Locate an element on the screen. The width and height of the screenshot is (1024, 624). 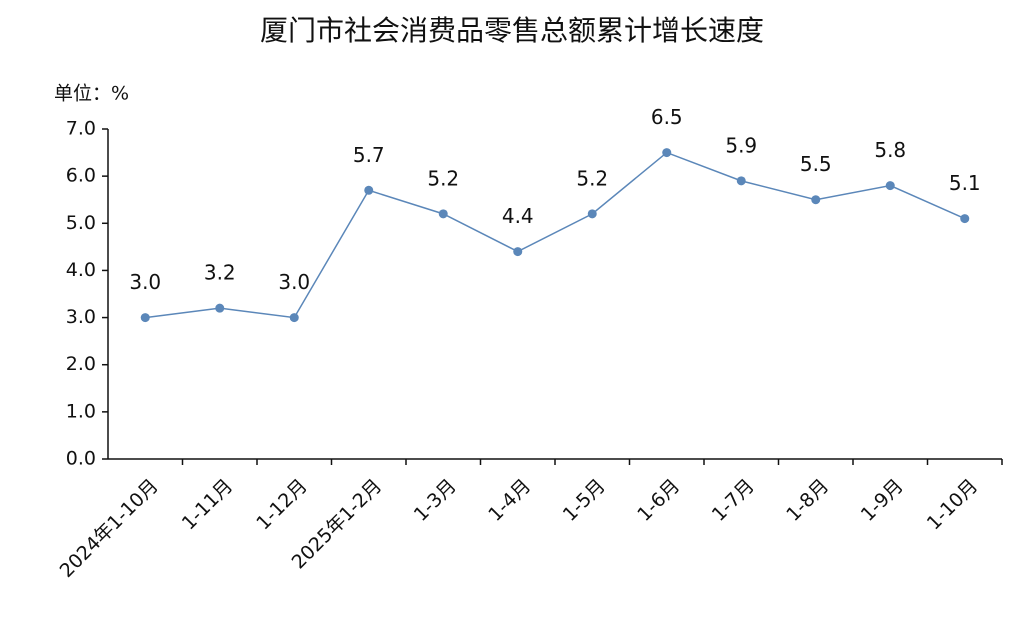
y-tick-label: 7.0 is located at coordinates (81, 129).